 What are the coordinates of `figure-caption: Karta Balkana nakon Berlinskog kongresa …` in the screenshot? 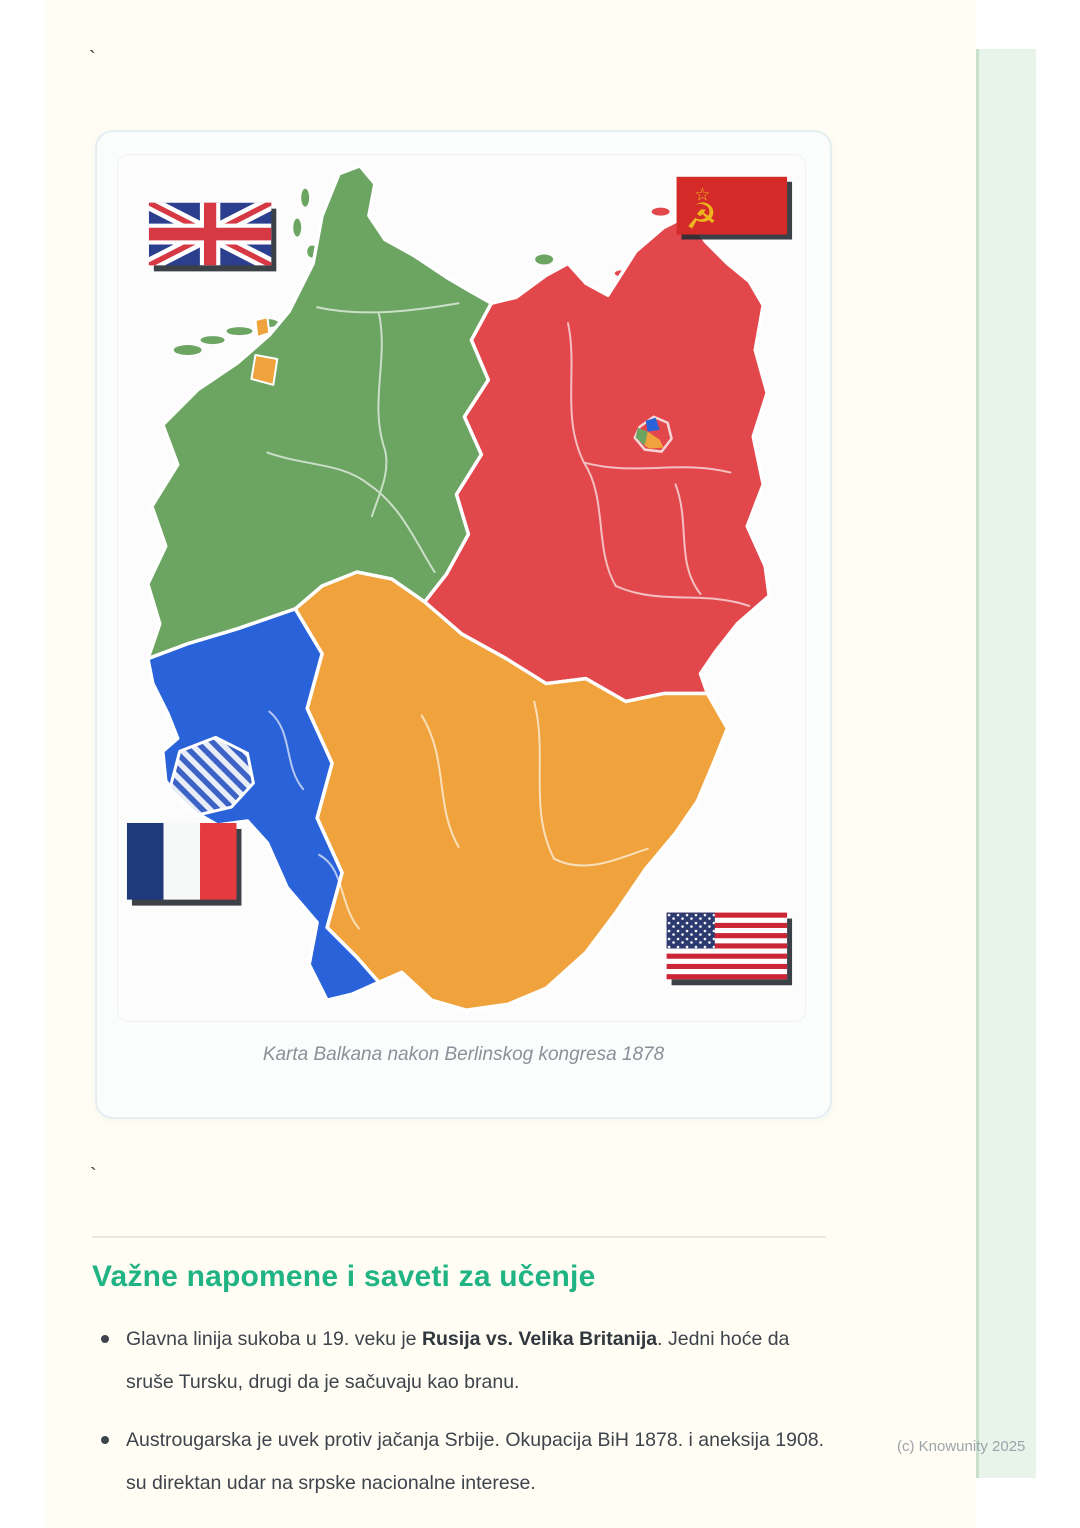 It's located at (463, 1054).